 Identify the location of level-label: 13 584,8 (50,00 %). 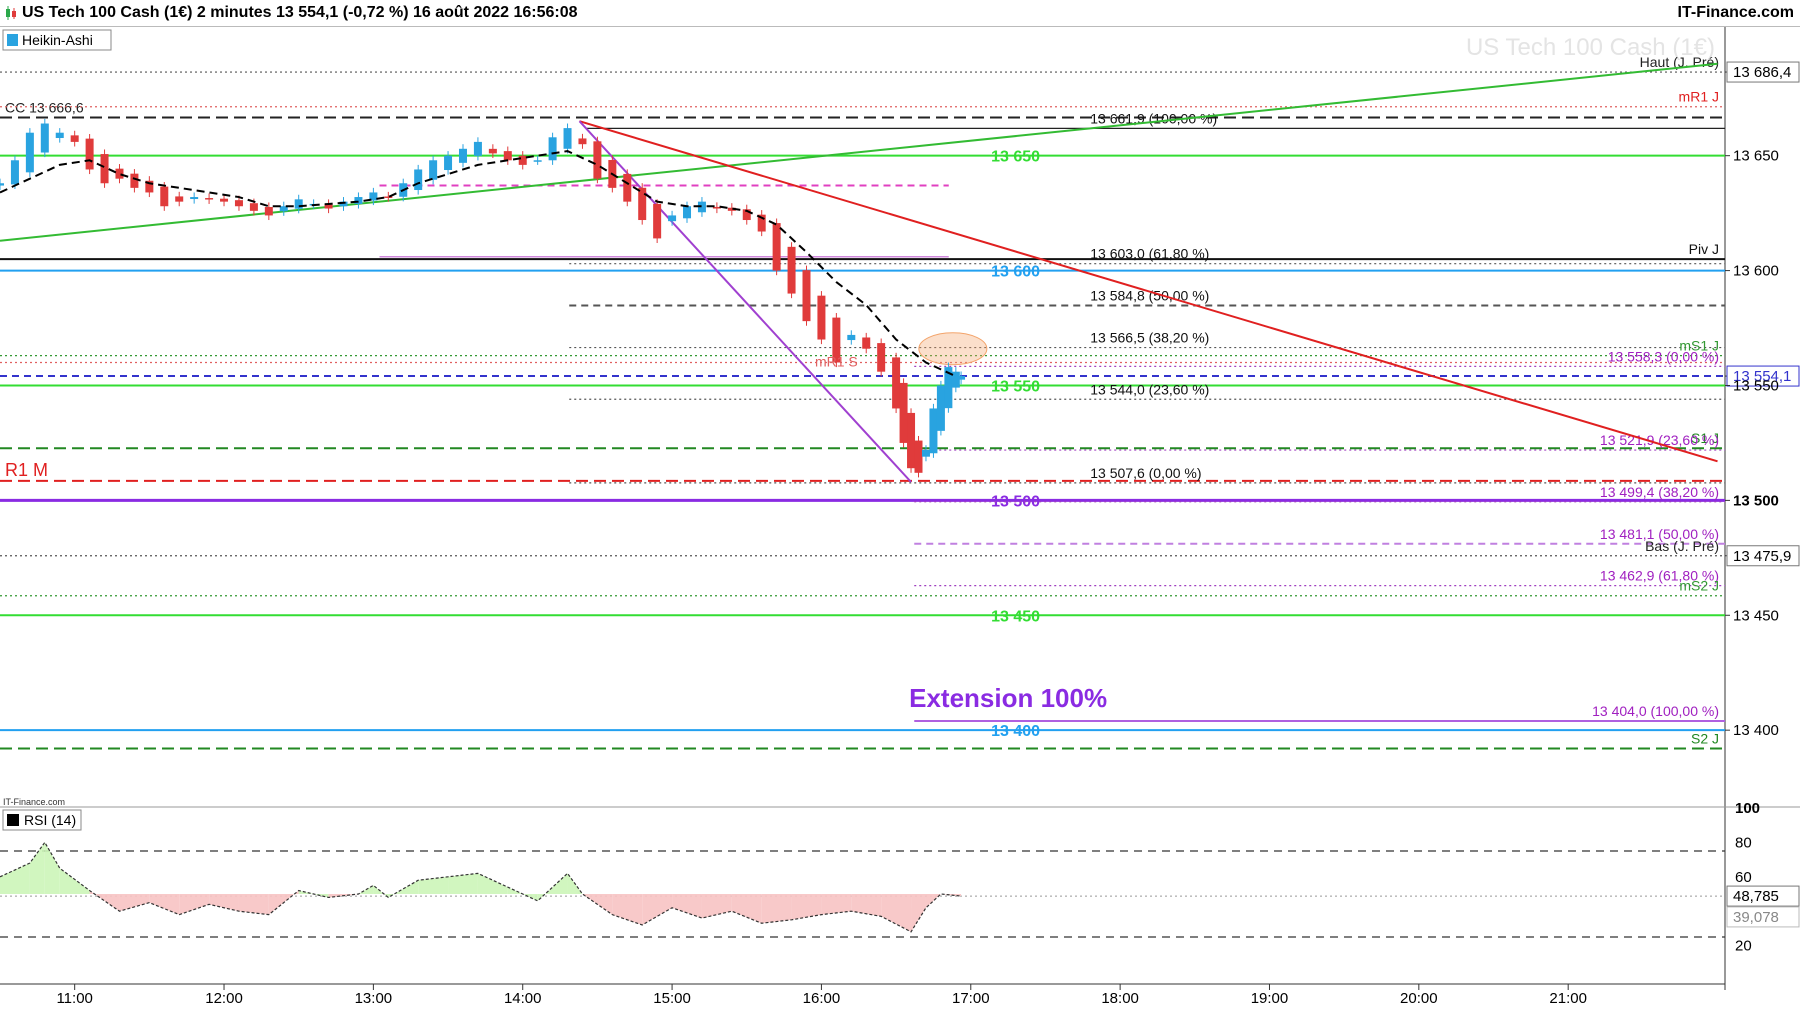
(1149, 296).